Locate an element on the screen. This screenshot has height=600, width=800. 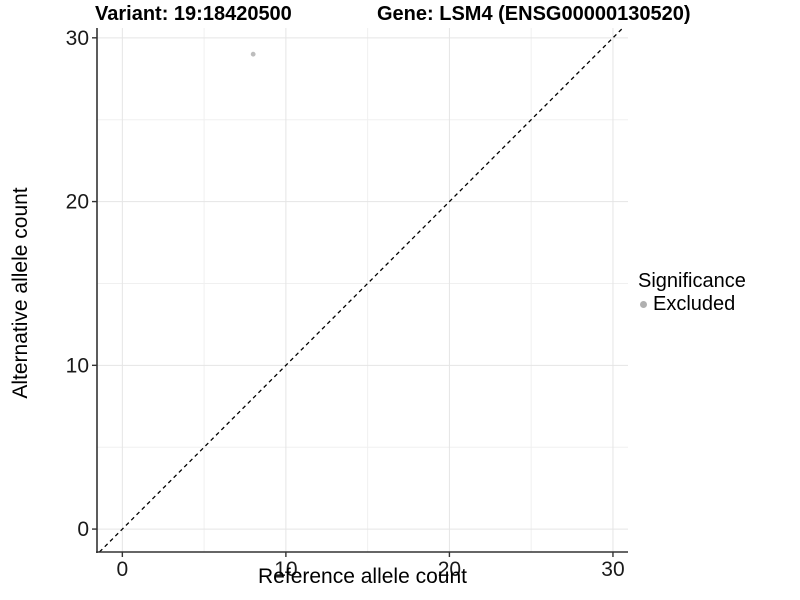
y-axis-title: Alternative allele count is located at coordinates (20, 293).